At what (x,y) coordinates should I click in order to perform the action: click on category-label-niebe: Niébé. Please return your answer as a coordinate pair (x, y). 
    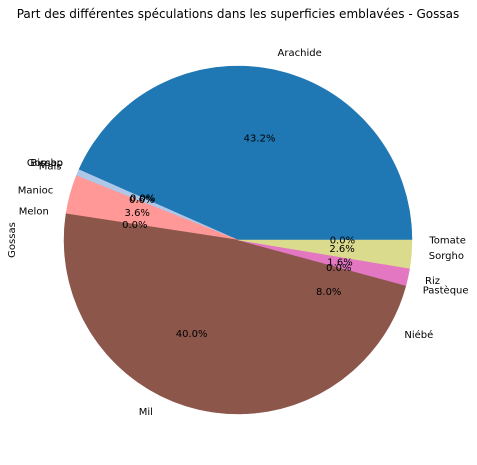
    Looking at the image, I should click on (418, 335).